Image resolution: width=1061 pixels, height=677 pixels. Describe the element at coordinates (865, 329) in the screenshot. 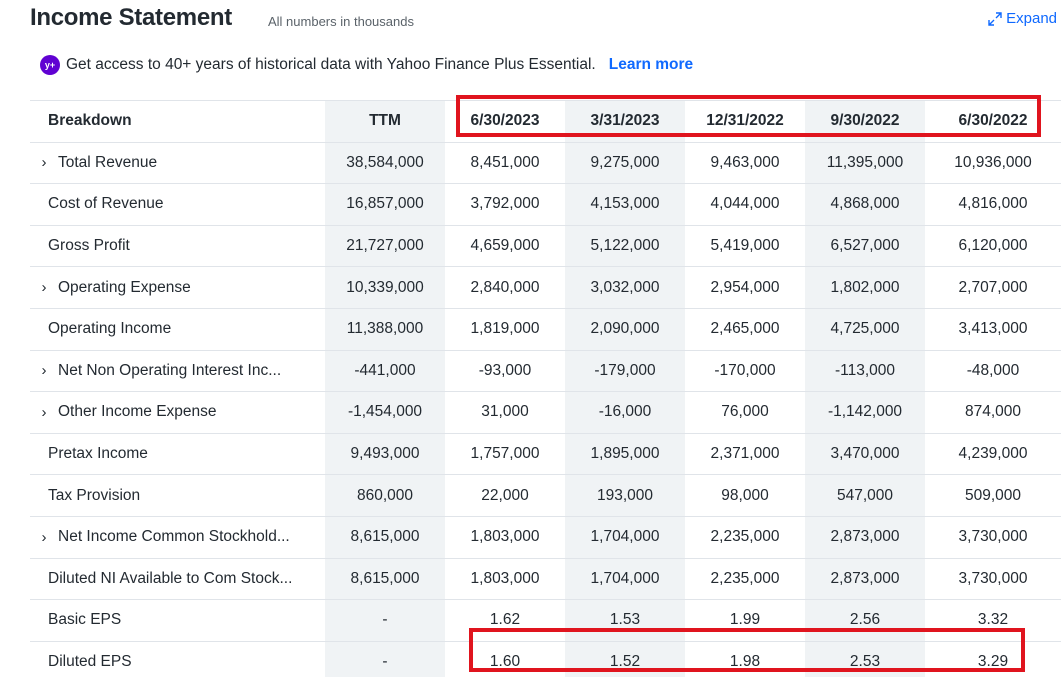

I see `period-value-cell: 4,725,000` at that location.